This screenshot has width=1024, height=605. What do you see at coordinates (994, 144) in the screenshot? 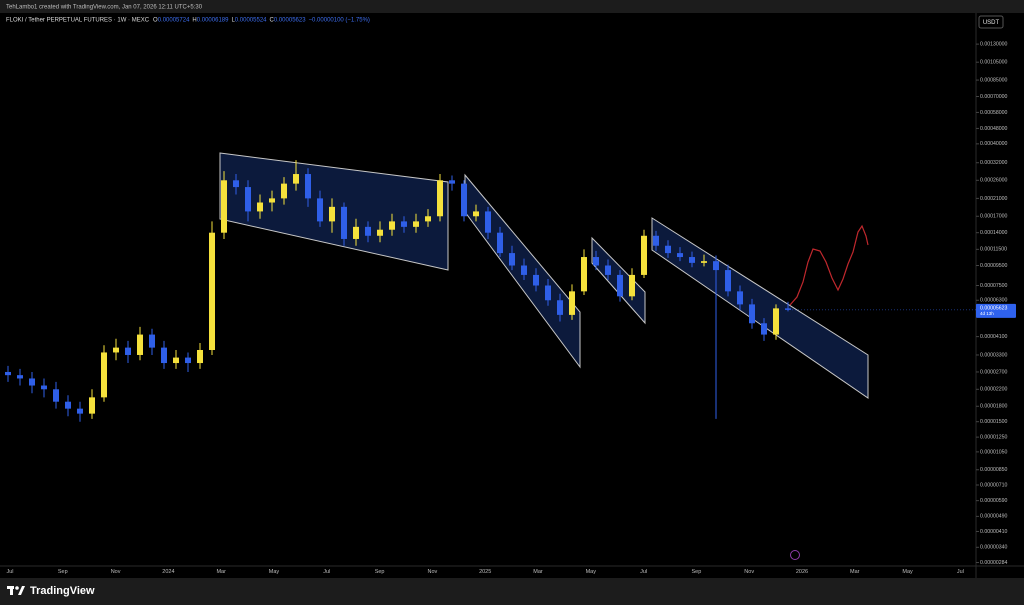
I see `y-tick-label: 0.00040000` at bounding box center [994, 144].